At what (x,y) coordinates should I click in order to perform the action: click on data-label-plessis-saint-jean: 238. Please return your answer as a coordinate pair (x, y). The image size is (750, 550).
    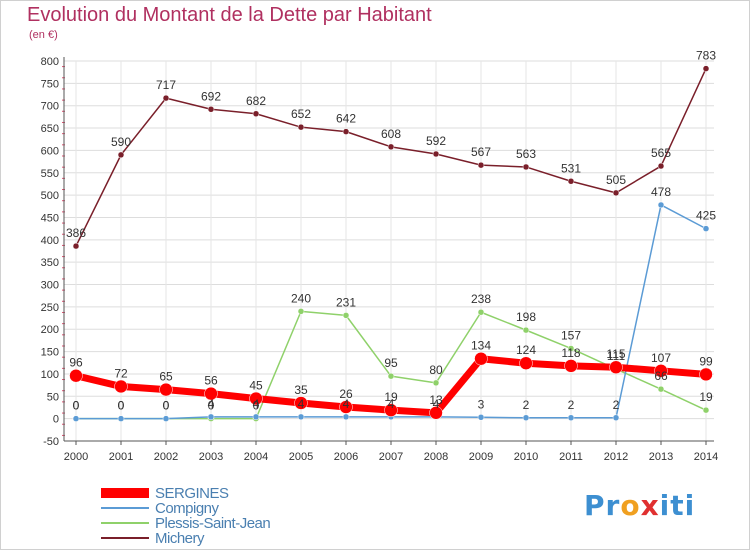
    Looking at the image, I should click on (481, 299).